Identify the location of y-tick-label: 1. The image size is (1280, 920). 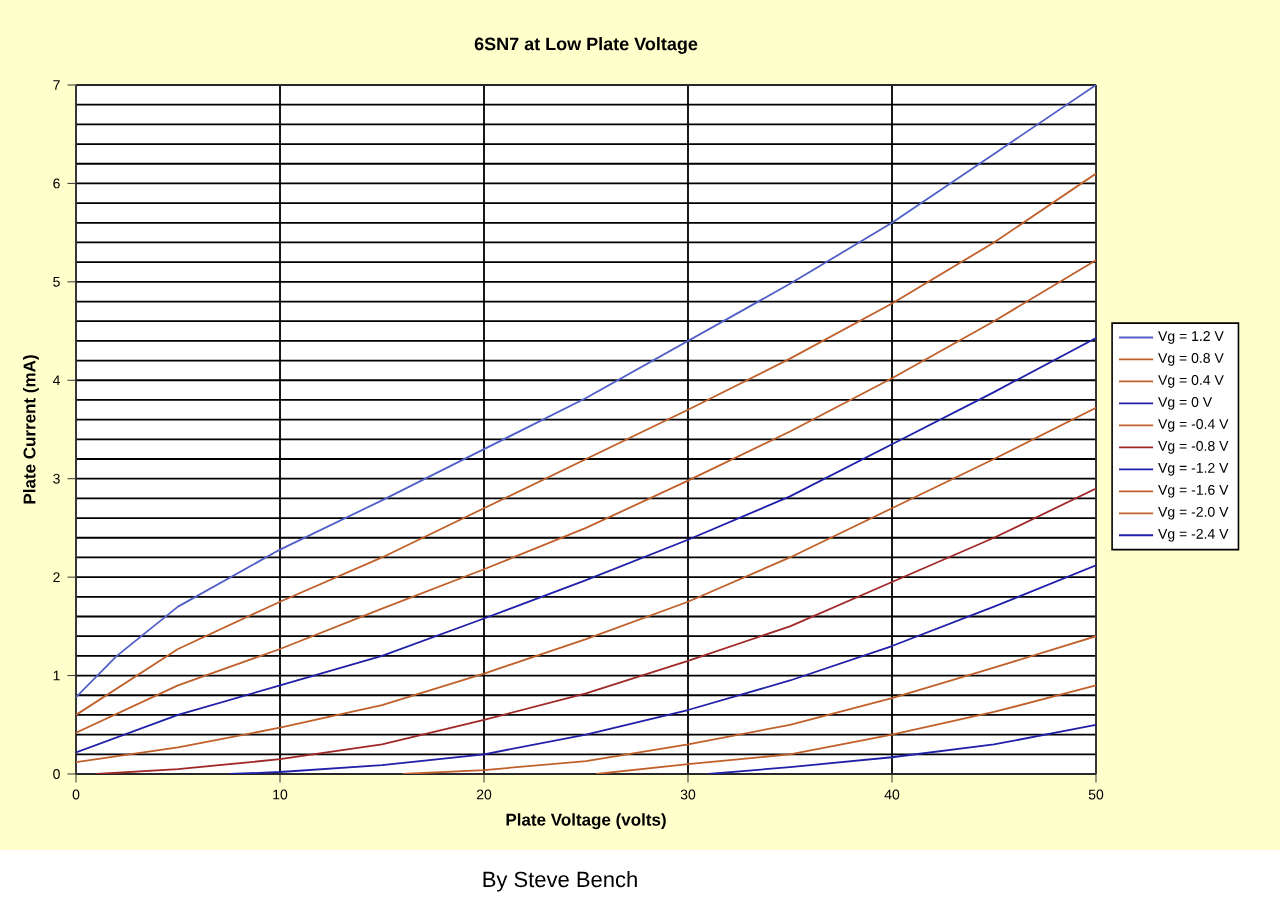
(56, 675).